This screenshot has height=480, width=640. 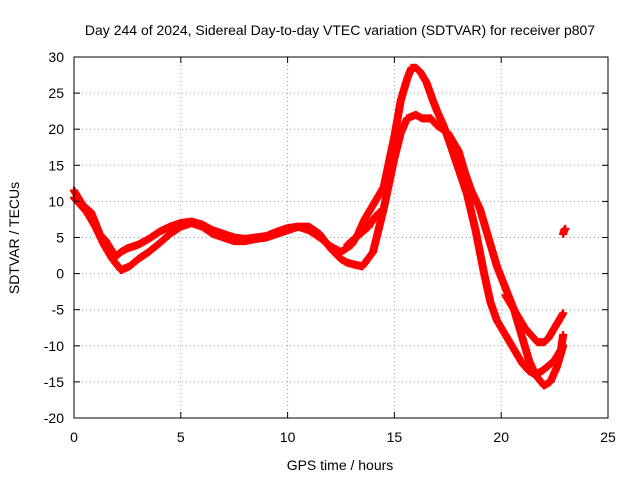 I want to click on x-tick-label: 25, so click(x=608, y=437).